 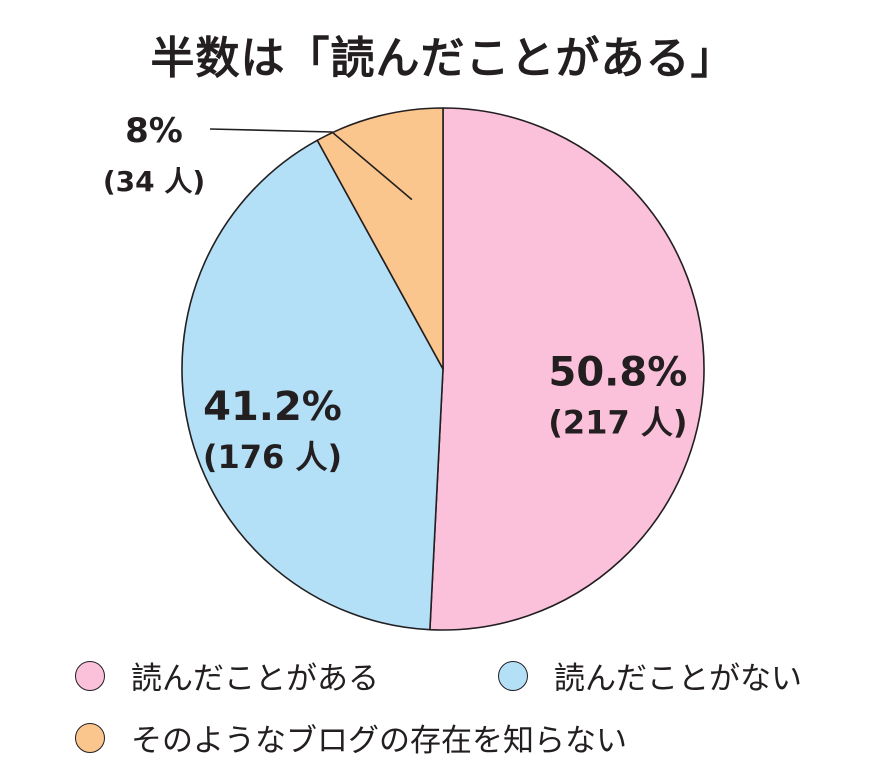 What do you see at coordinates (678, 679) in the screenshot?
I see `legend-label-not-read: 読んだことがない` at bounding box center [678, 679].